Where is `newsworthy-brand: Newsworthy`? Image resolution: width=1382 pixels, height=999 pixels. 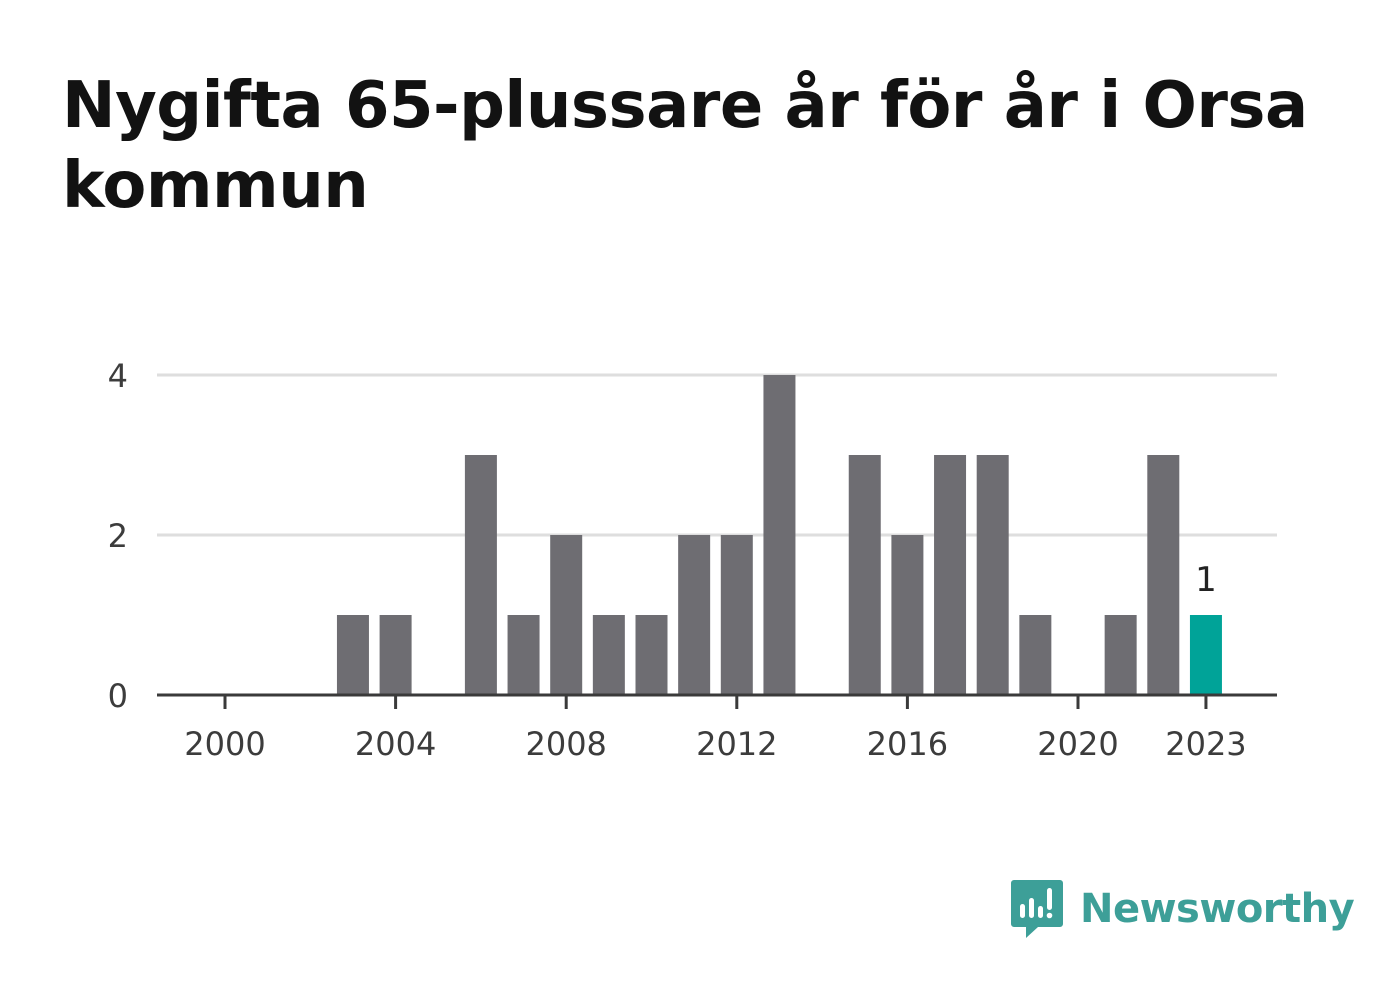
newsworthy-brand: Newsworthy is located at coordinates (1182, 909).